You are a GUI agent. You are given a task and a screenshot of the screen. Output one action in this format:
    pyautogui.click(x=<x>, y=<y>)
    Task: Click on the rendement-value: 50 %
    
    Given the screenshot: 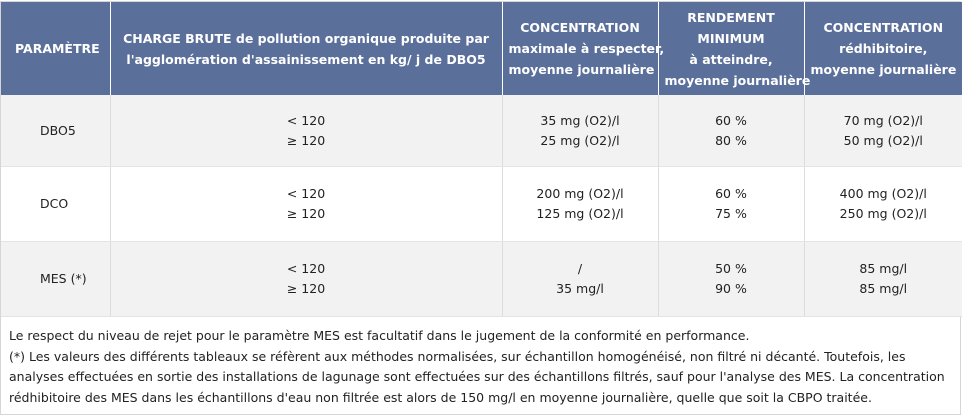 What is the action you would take?
    pyautogui.click(x=731, y=268)
    